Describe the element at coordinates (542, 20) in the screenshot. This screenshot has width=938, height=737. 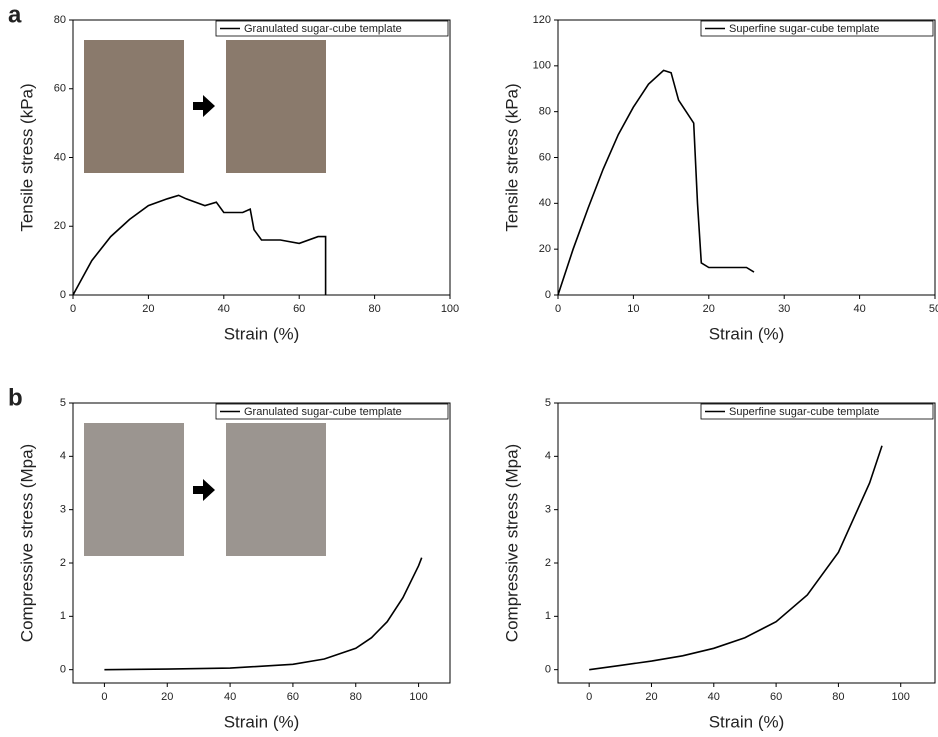
I see `y-tick-label: 120` at that location.